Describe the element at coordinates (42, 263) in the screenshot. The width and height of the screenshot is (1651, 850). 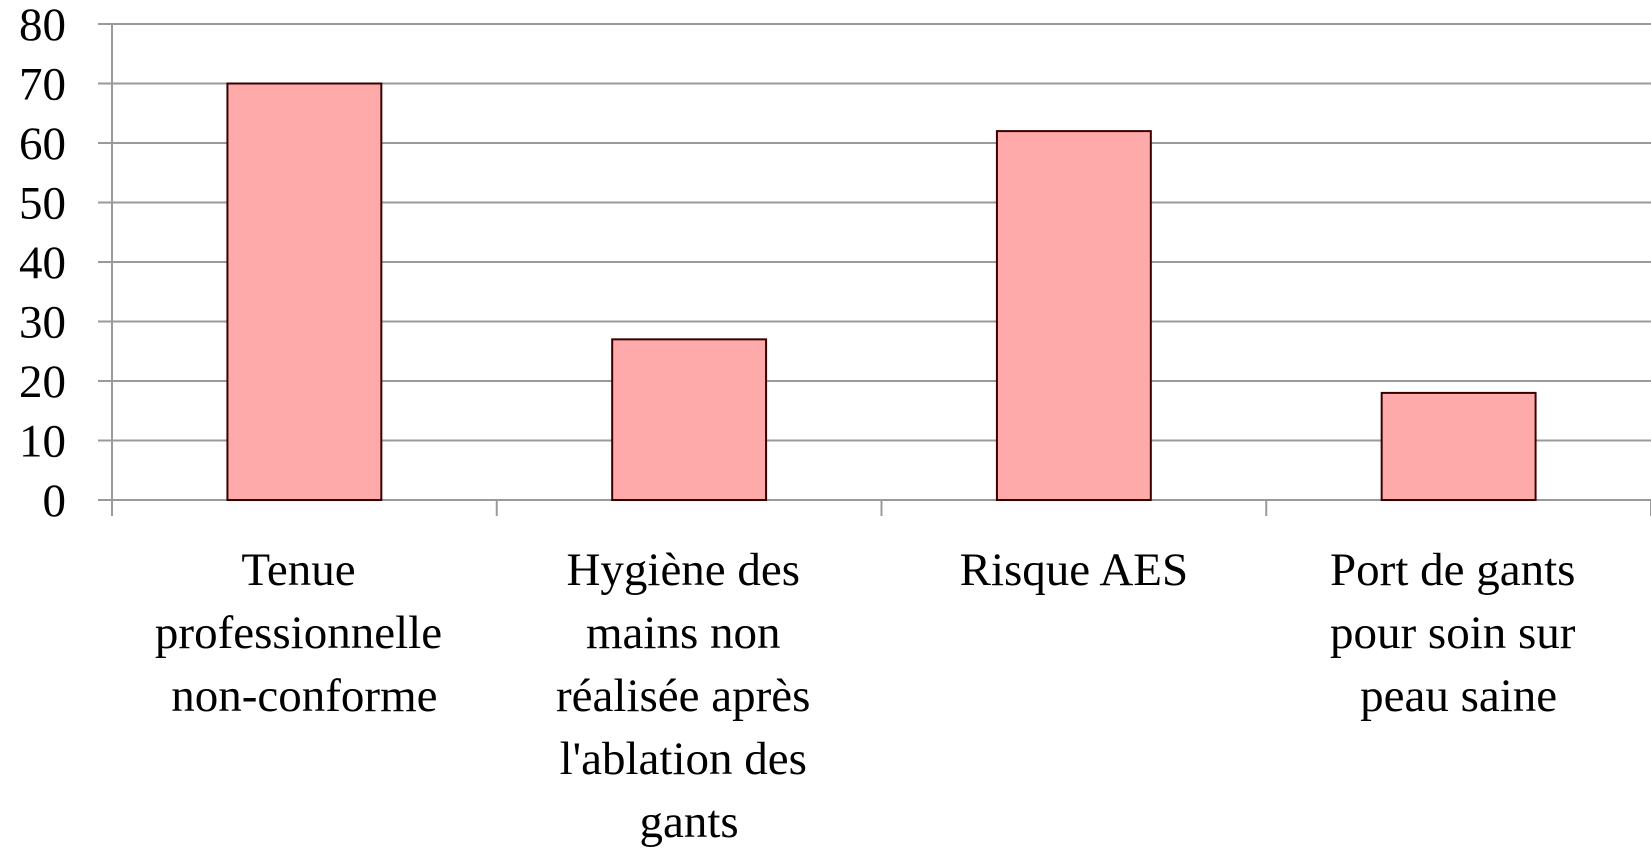
I see `y-tick-label: 40` at that location.